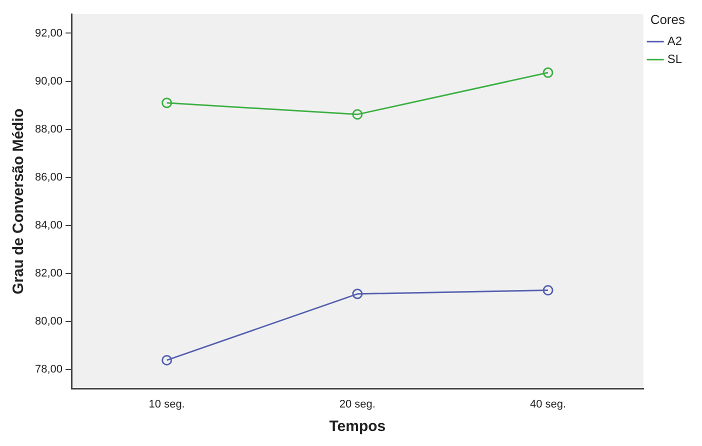  I want to click on y-tick-label: 92,00, so click(48, 33).